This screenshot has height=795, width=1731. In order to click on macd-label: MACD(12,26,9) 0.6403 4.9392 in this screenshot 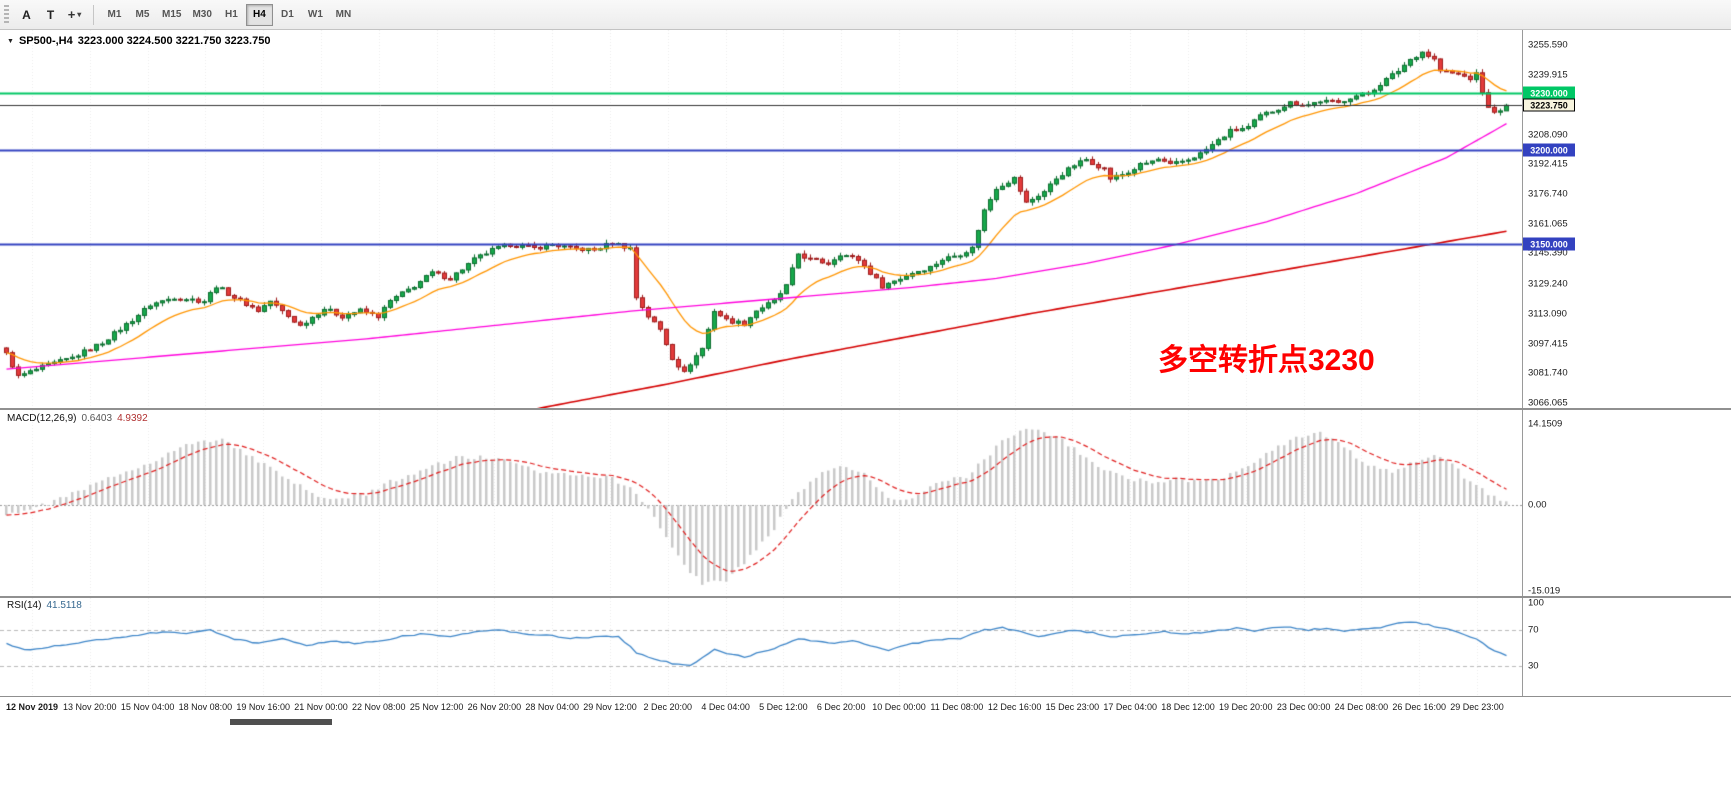, I will do `click(77, 418)`.